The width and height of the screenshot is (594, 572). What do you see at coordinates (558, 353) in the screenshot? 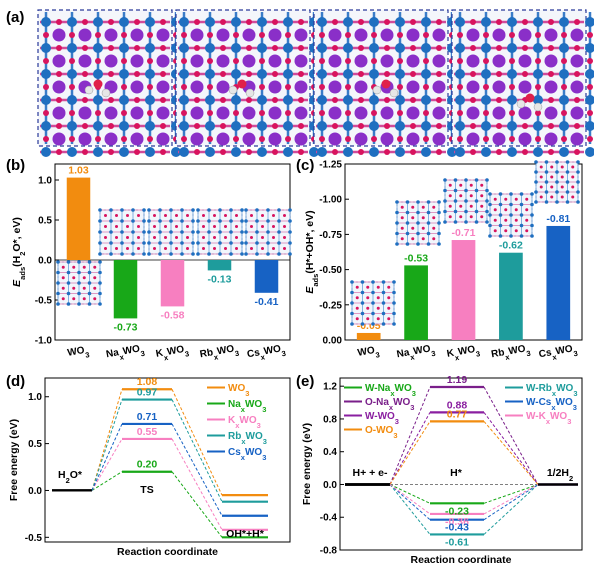
I see `category-label-CsxWO3: CsxWO3` at bounding box center [558, 353].